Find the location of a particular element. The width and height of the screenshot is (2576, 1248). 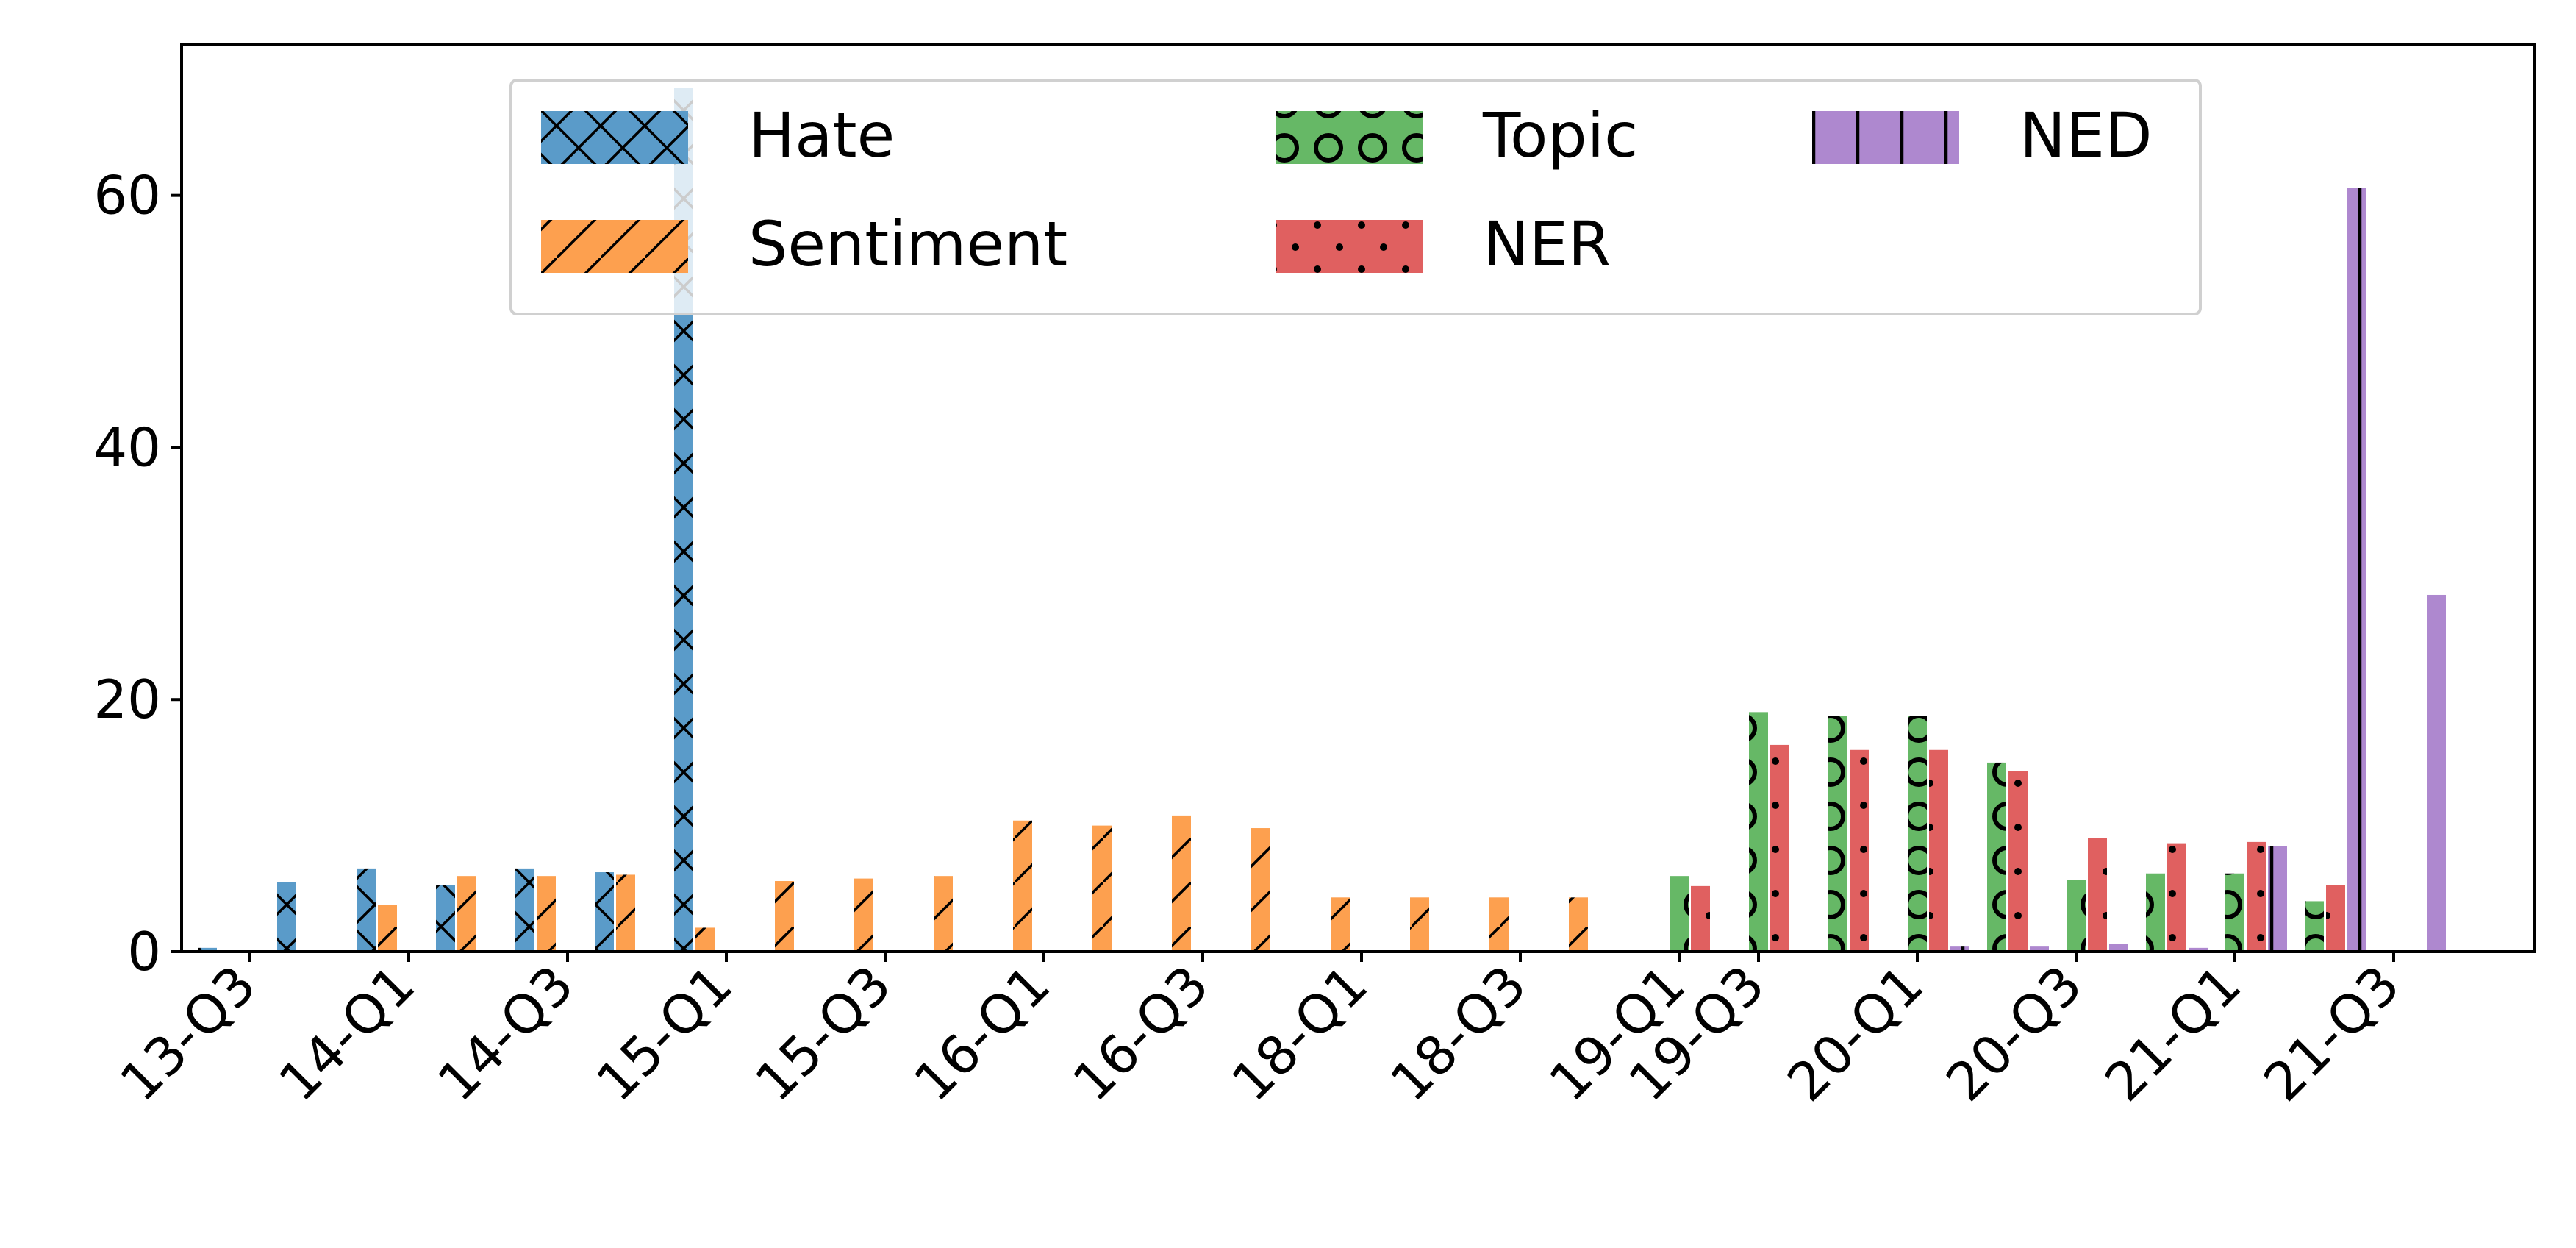

bar-sentiment-14-Q3 is located at coordinates (546, 914).